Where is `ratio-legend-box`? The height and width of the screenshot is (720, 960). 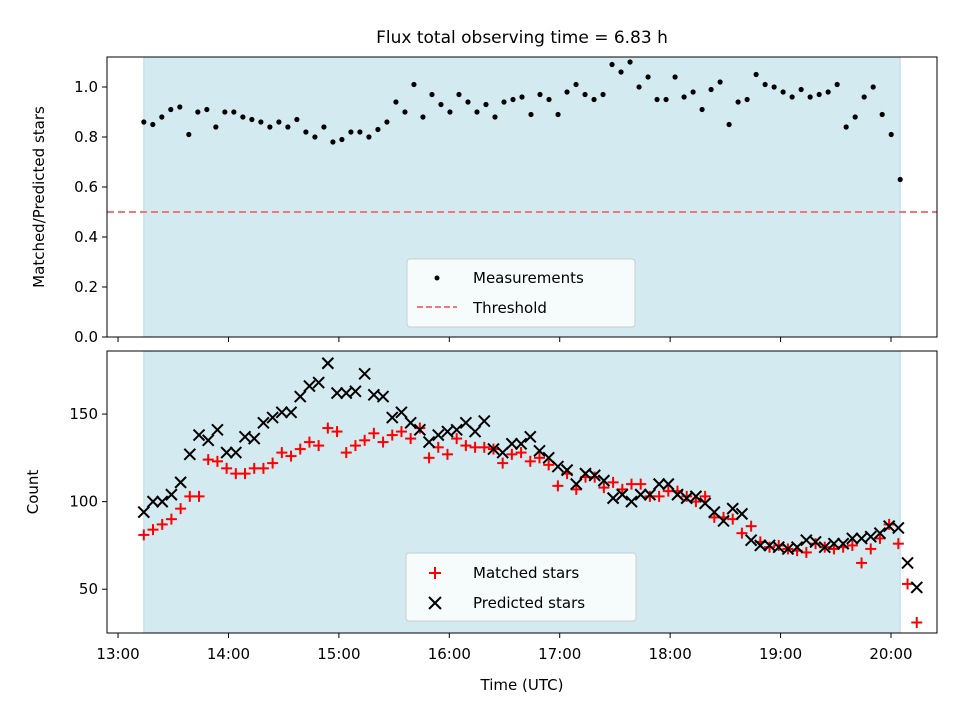
ratio-legend-box is located at coordinates (521, 293).